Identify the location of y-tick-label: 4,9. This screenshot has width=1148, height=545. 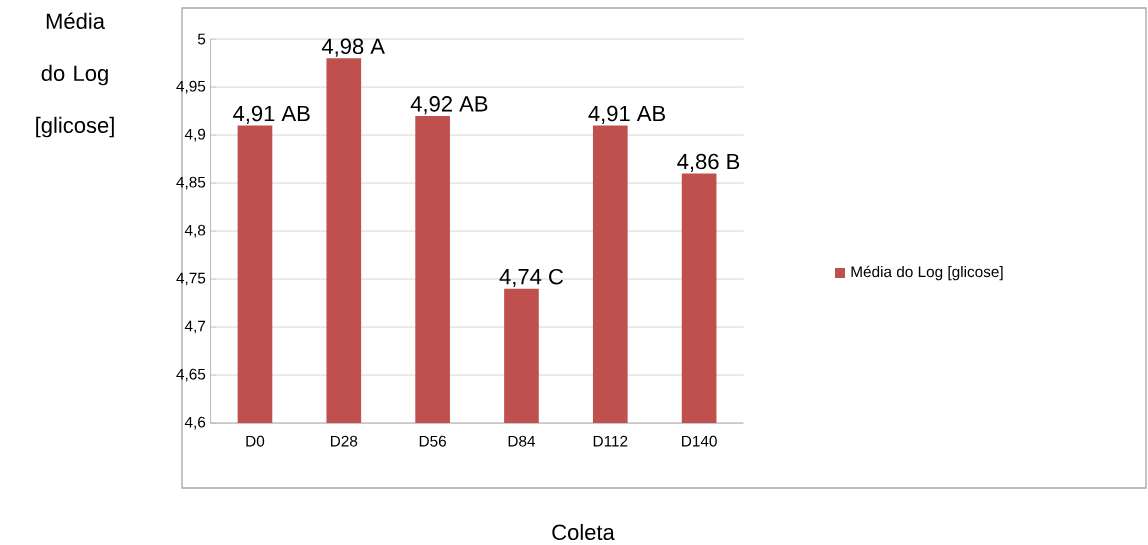
(195, 135).